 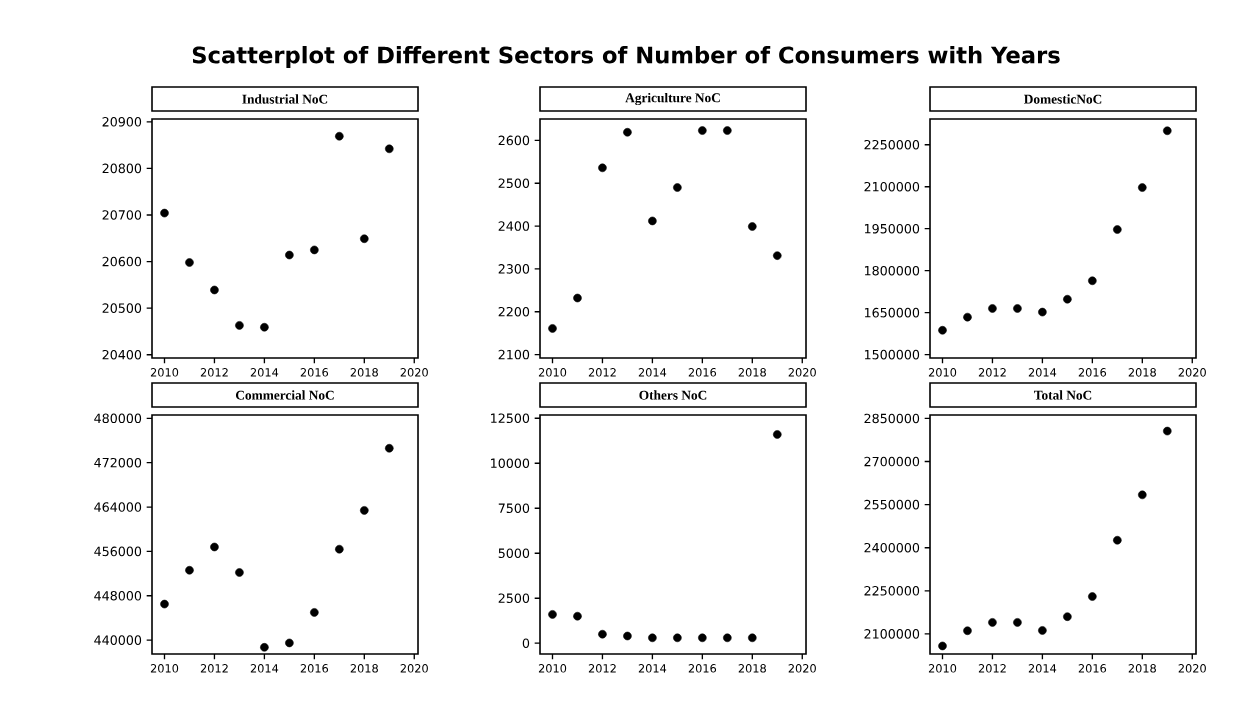 What do you see at coordinates (1063, 395) in the screenshot?
I see `chart-title: Total NoC` at bounding box center [1063, 395].